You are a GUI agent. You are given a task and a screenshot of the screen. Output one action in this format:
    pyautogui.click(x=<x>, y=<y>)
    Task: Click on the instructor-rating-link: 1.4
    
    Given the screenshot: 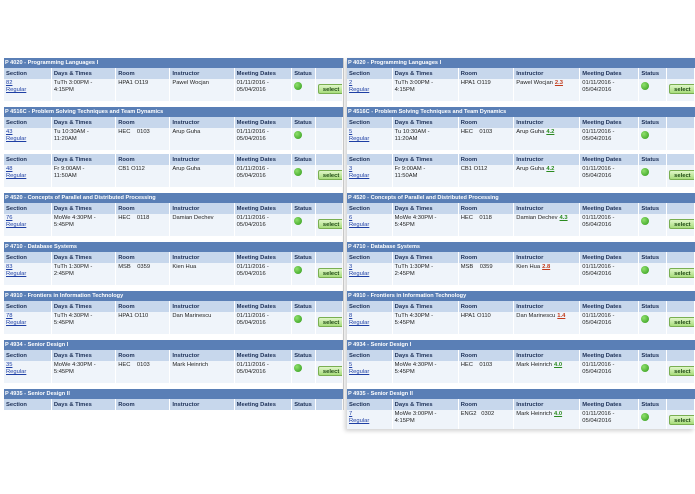 What is the action you would take?
    pyautogui.click(x=561, y=316)
    